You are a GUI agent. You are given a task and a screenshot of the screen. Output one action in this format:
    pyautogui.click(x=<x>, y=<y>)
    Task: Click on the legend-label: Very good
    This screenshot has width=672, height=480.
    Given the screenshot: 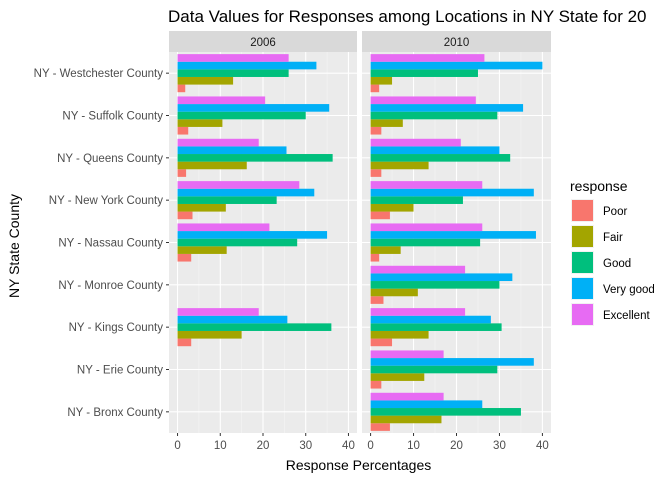 What is the action you would take?
    pyautogui.click(x=629, y=290)
    